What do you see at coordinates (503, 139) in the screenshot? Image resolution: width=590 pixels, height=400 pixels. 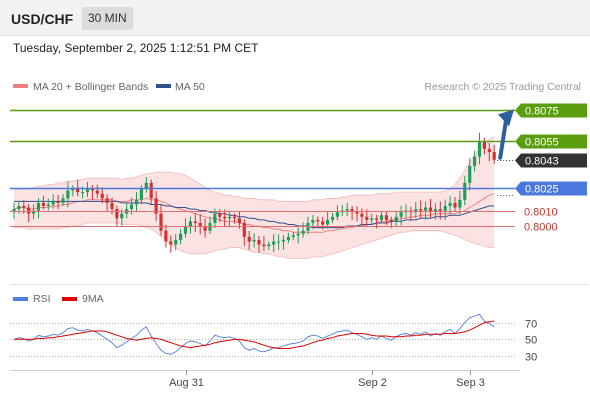 I see `forecast-arrow-shaft` at bounding box center [503, 139].